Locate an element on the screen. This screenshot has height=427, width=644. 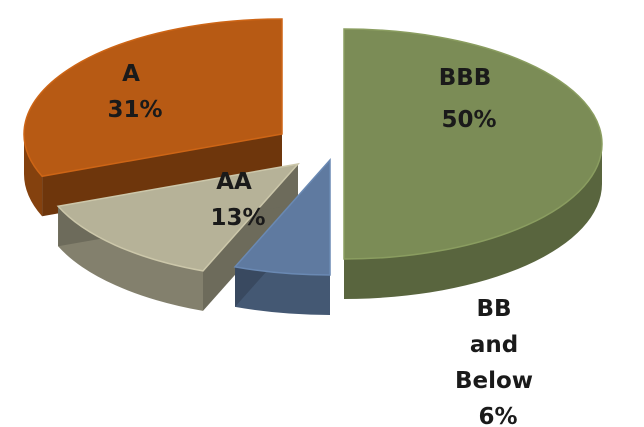
slice-side-aa is located at coordinates (130, 258).